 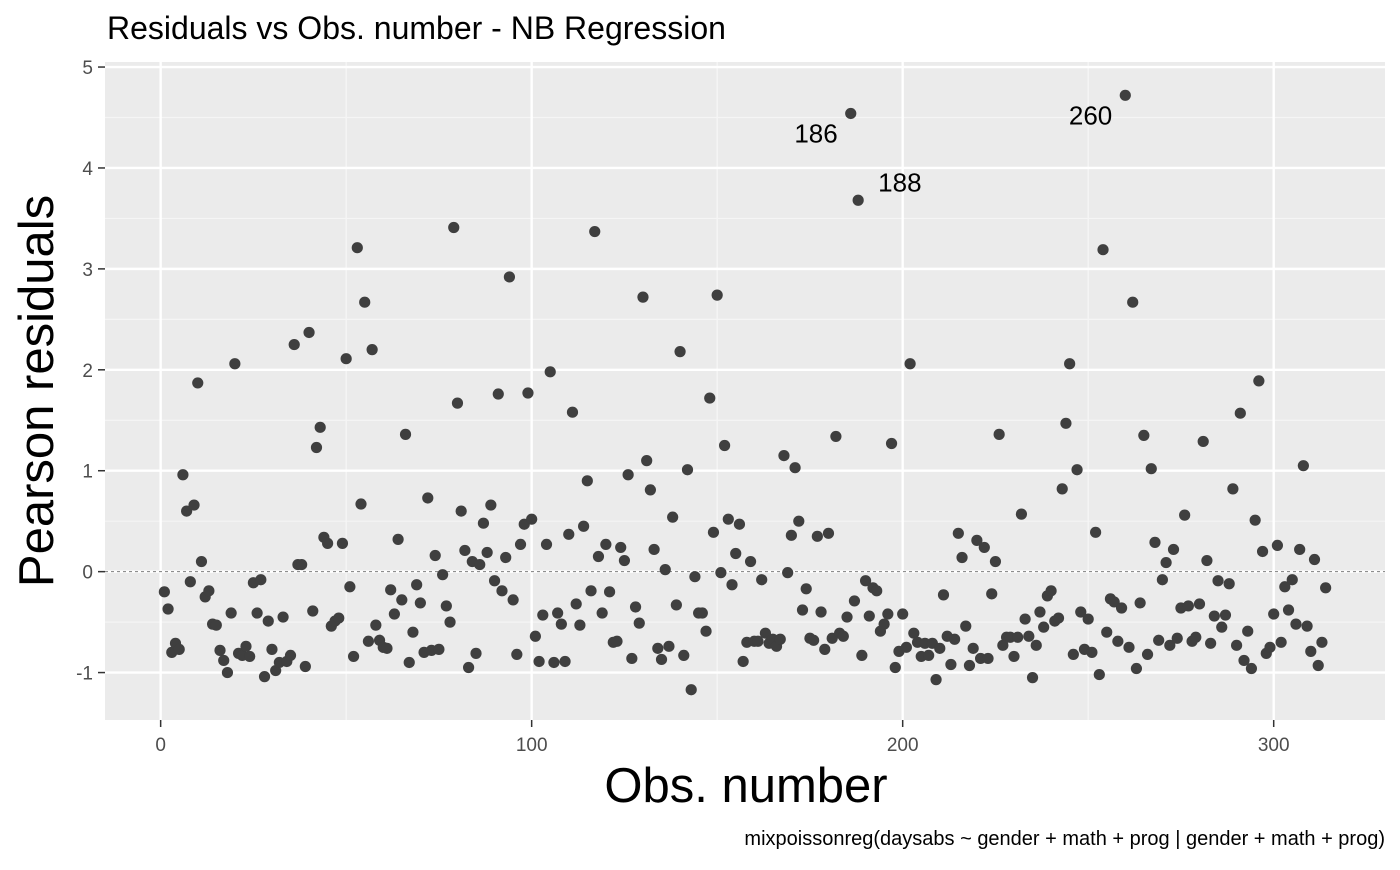 What do you see at coordinates (87, 371) in the screenshot?
I see `y-tick-label: 2` at bounding box center [87, 371].